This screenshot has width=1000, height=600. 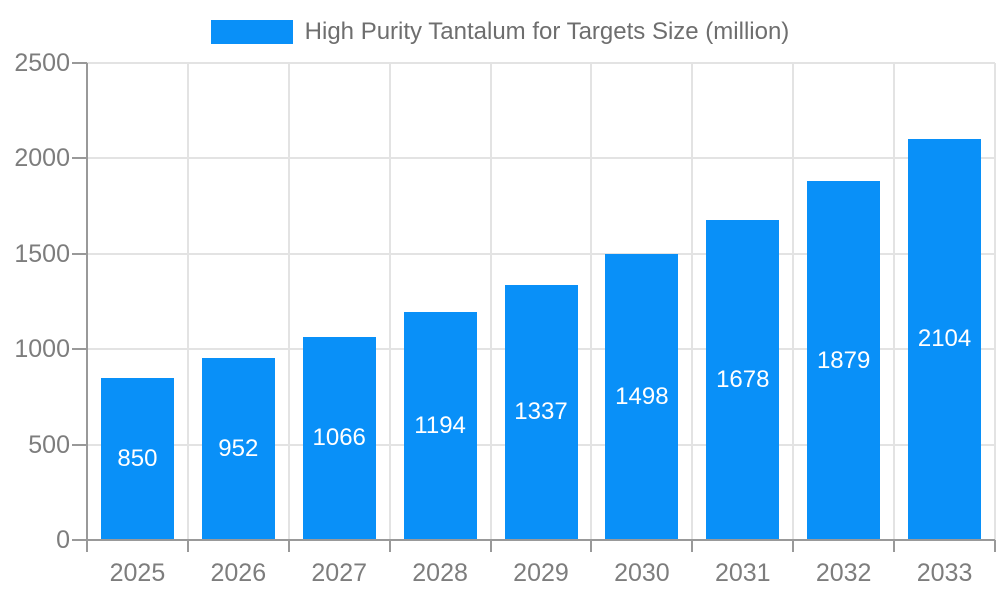 What do you see at coordinates (541, 540) in the screenshot?
I see `x-axis-line` at bounding box center [541, 540].